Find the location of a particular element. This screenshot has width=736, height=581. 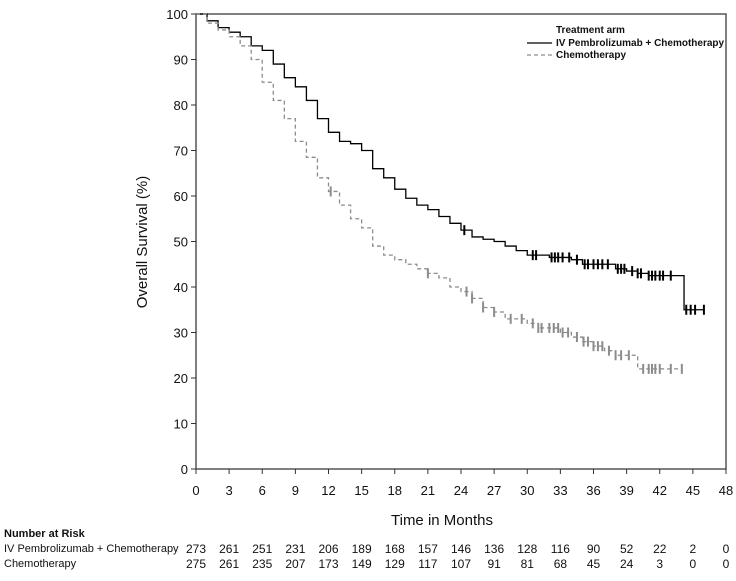

x-tick-label: 12 is located at coordinates (328, 490).